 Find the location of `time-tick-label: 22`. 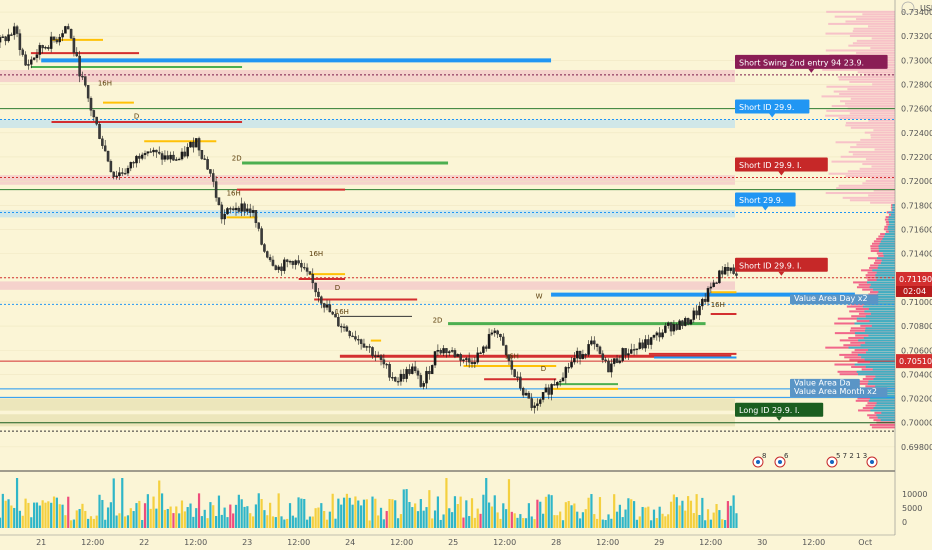

time-tick-label: 22 is located at coordinates (144, 542).